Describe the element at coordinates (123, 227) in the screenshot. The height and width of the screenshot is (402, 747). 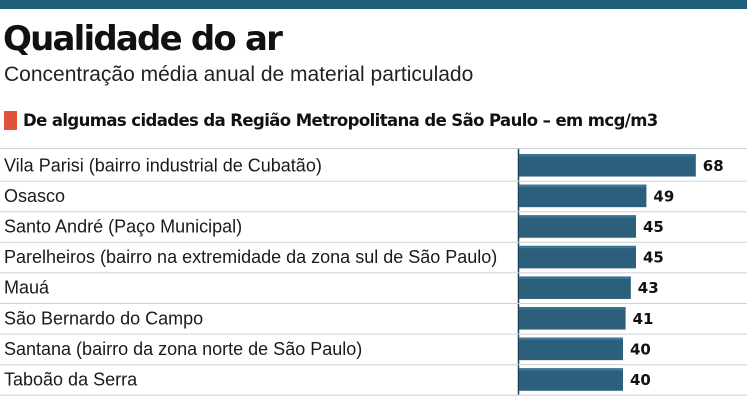
I see `category-label: Santo André (Paço Municipal)` at that location.